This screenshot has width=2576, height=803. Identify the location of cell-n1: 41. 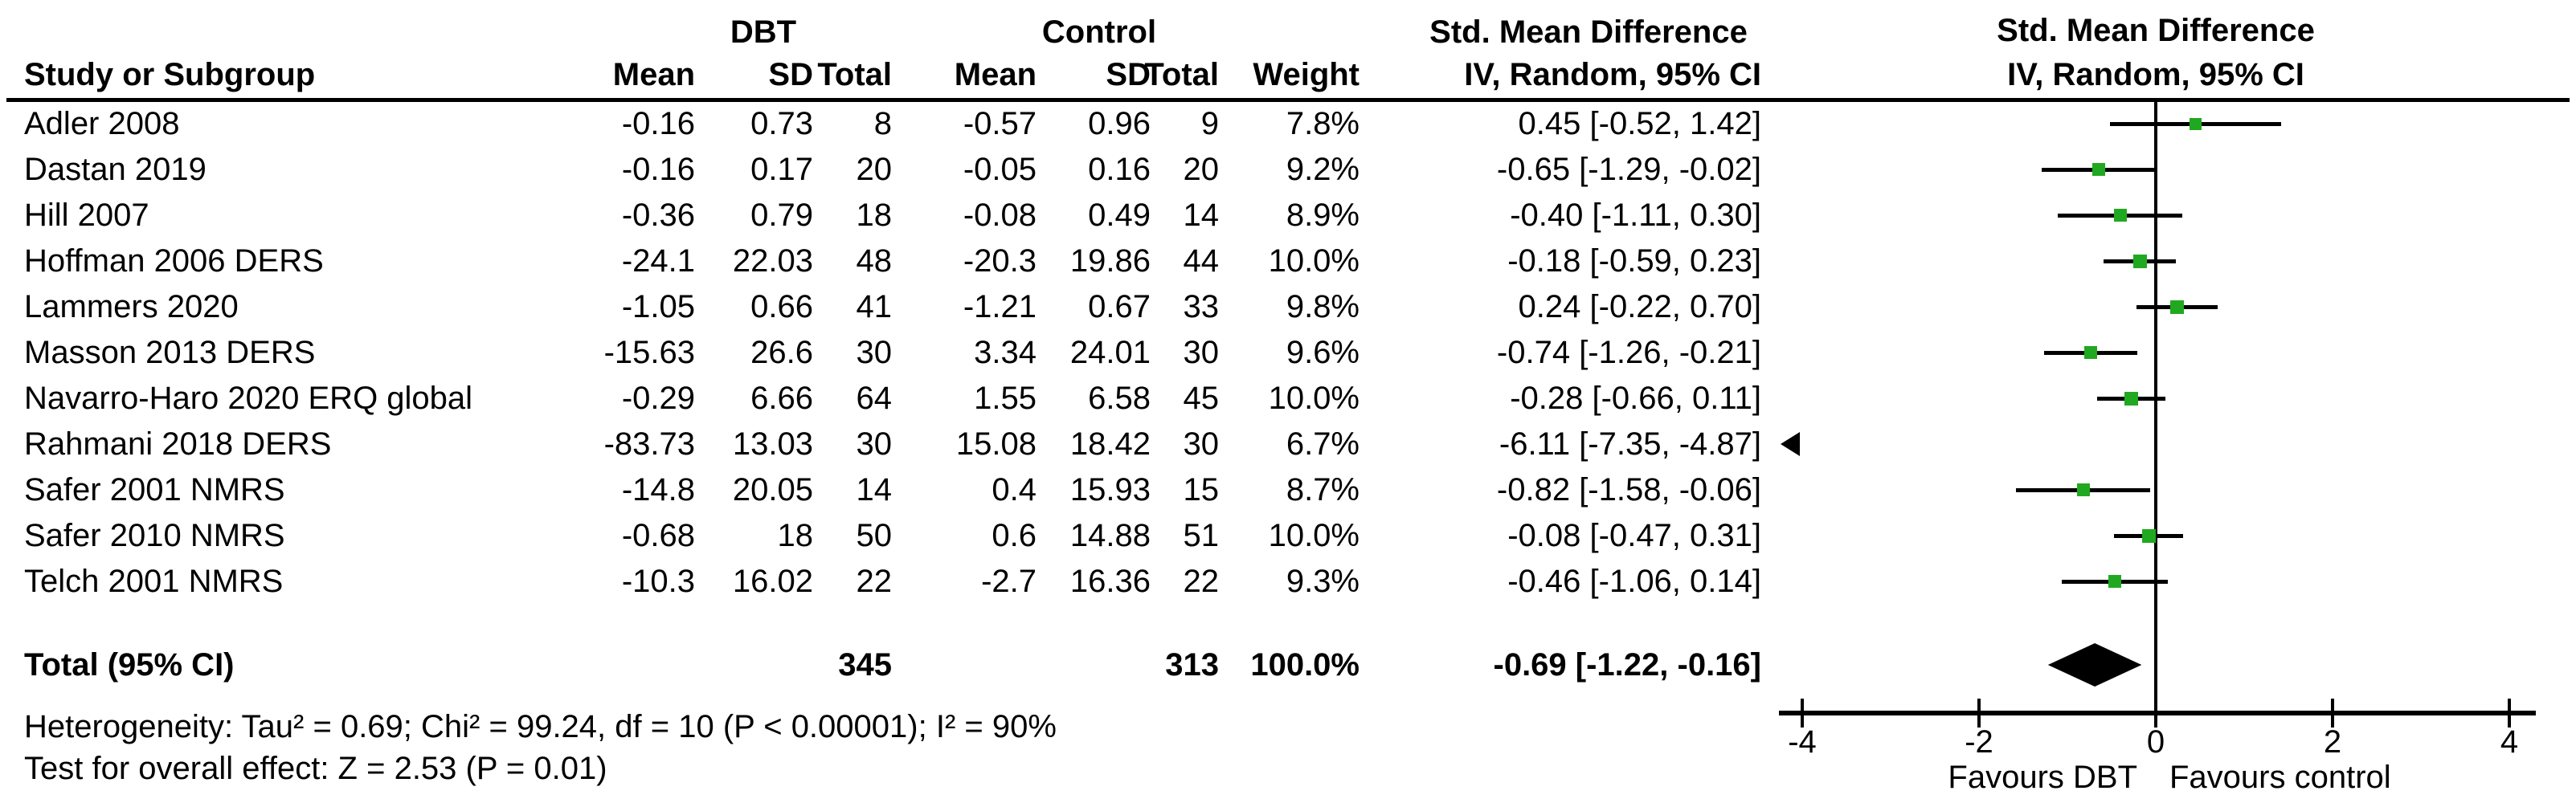
(874, 307).